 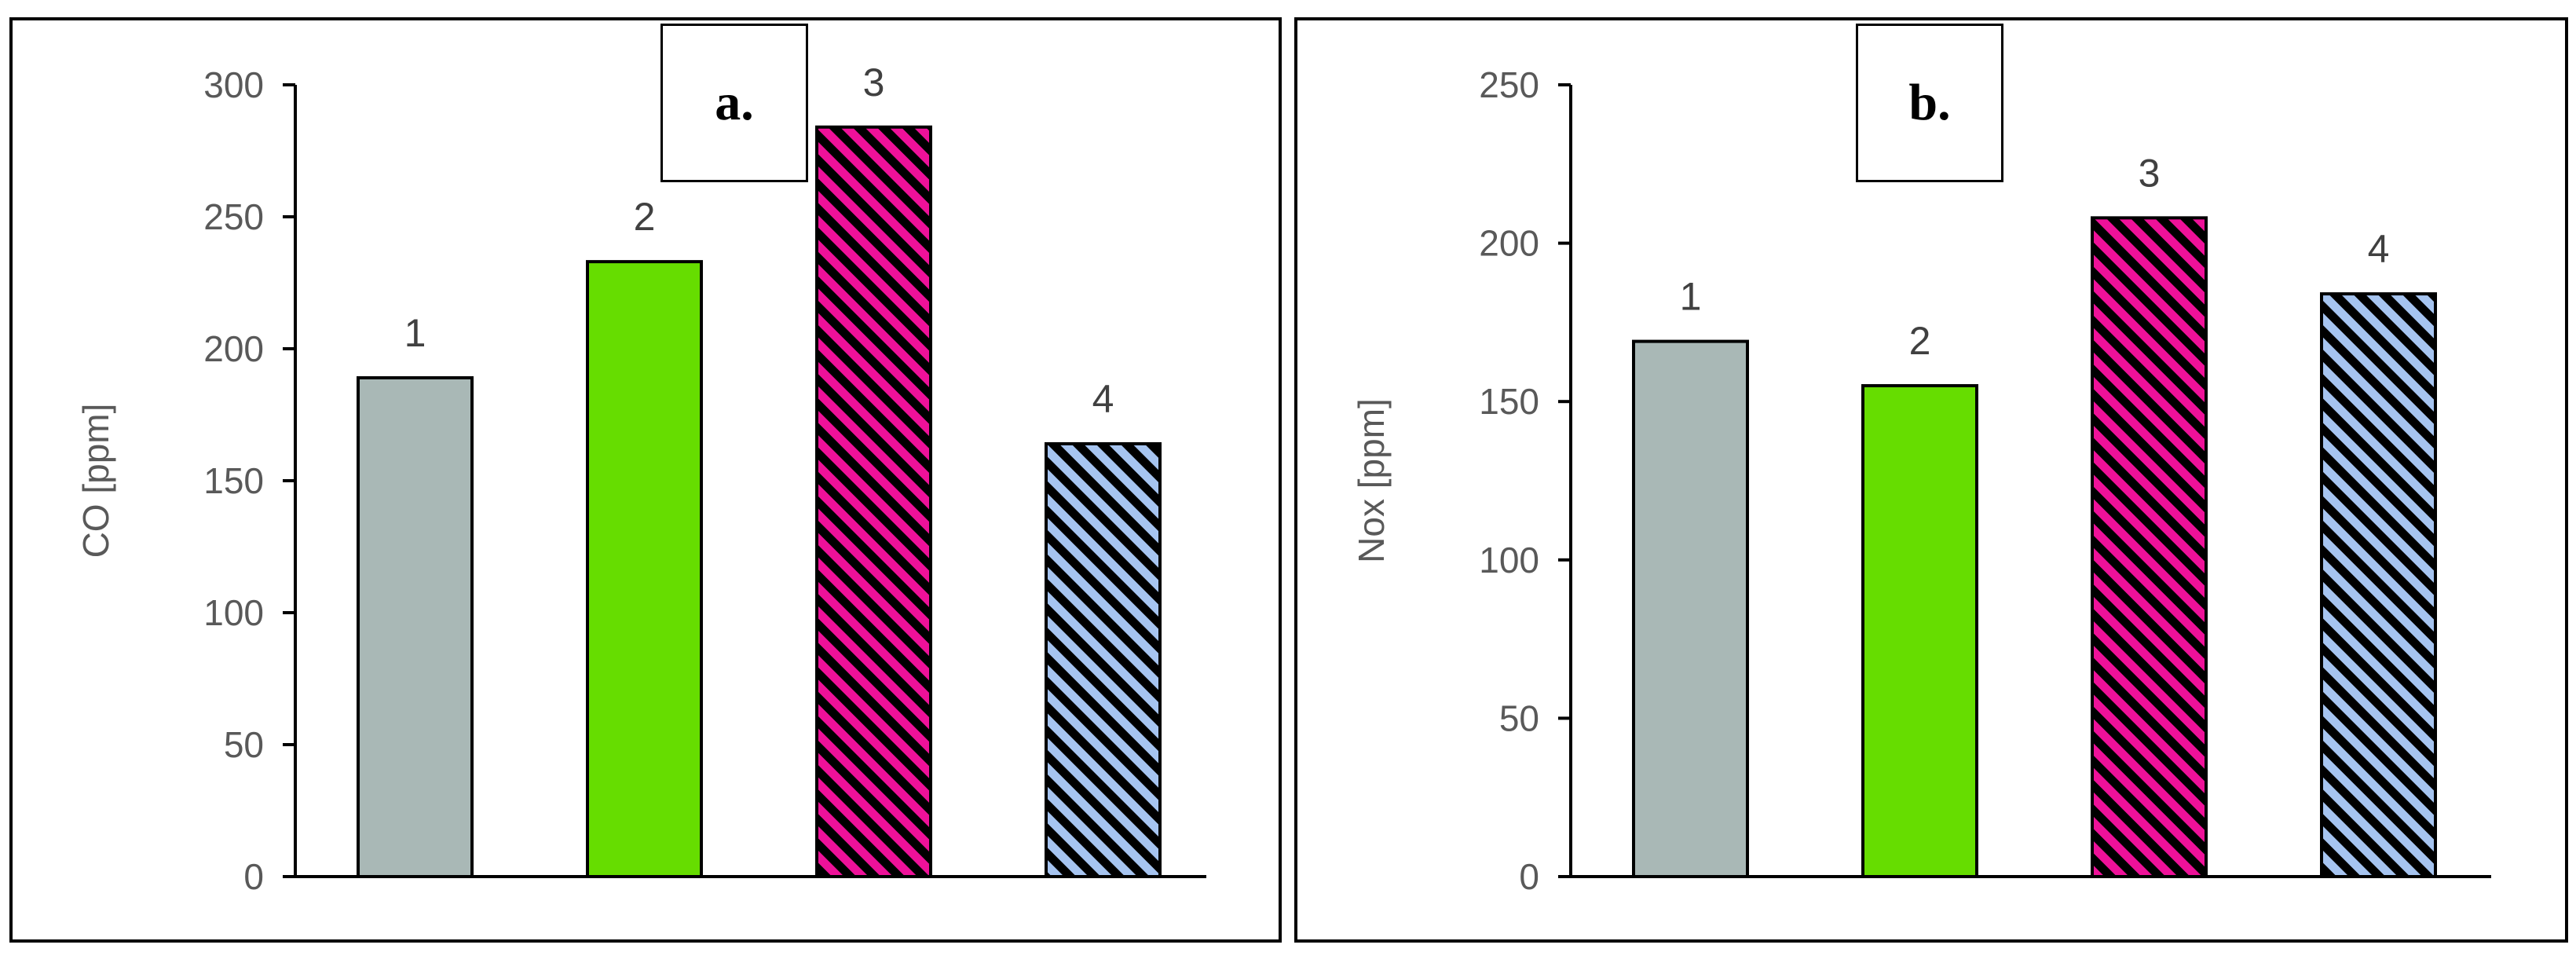 What do you see at coordinates (234, 85) in the screenshot?
I see `y-tick-label: 300` at bounding box center [234, 85].